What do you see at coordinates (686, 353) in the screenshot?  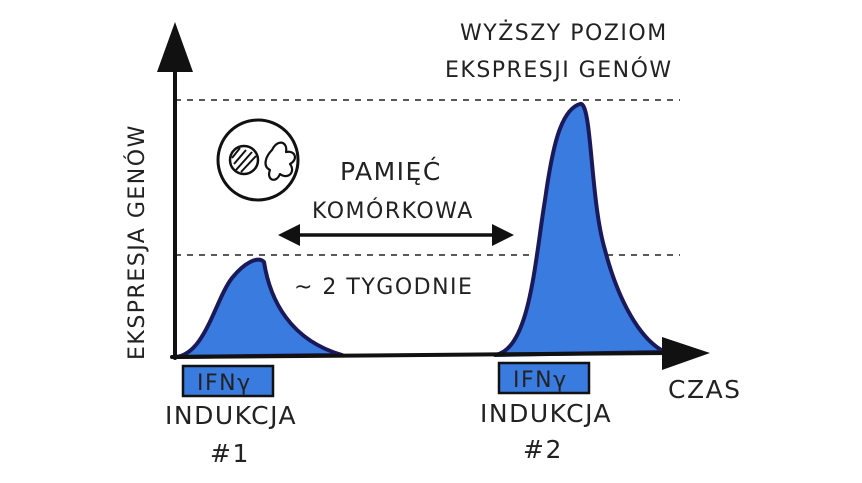 I see `x-axis-arrowhead` at bounding box center [686, 353].